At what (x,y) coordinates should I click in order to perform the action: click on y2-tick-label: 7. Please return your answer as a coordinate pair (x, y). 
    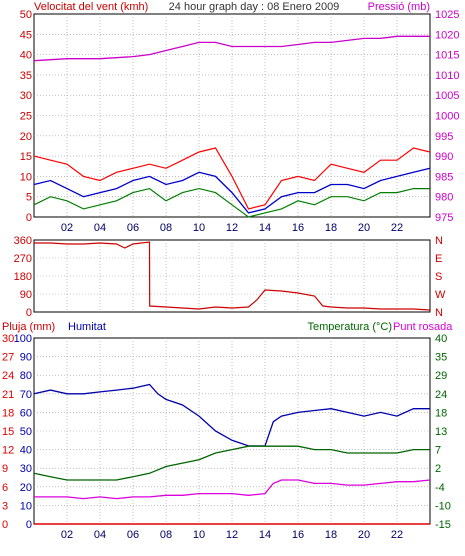
    Looking at the image, I should click on (438, 451).